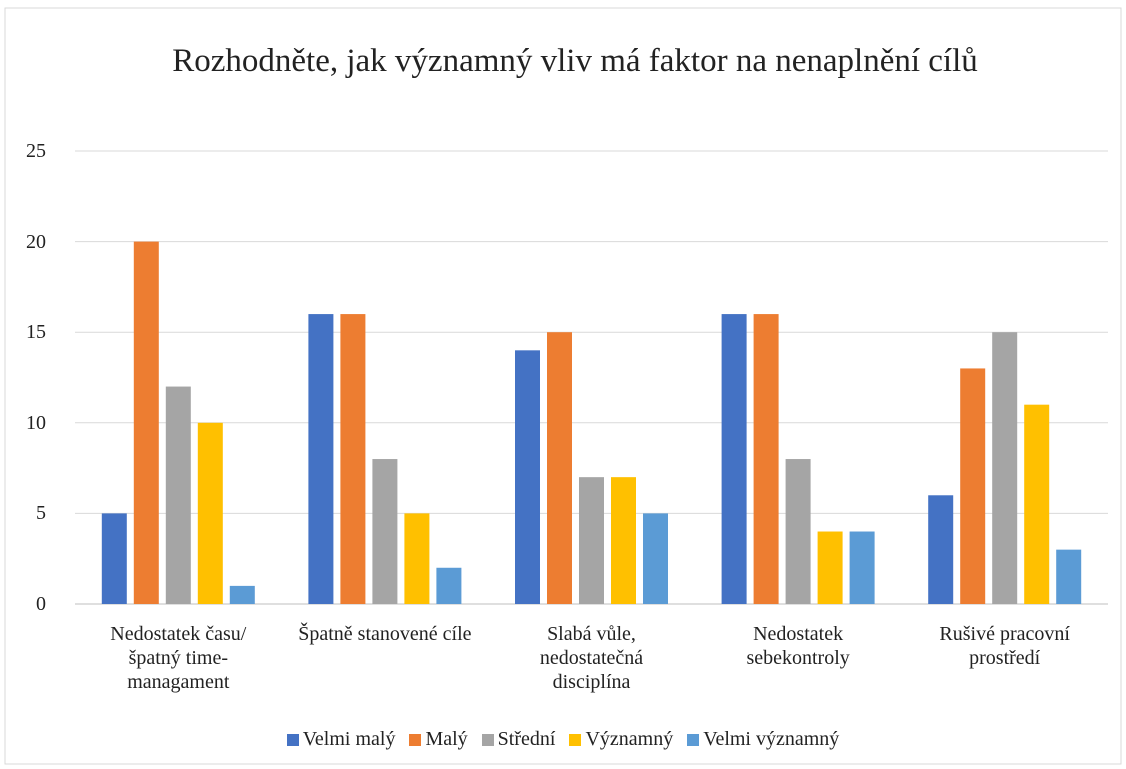 The width and height of the screenshot is (1126, 769). I want to click on y-tick-label: 0, so click(41, 604).